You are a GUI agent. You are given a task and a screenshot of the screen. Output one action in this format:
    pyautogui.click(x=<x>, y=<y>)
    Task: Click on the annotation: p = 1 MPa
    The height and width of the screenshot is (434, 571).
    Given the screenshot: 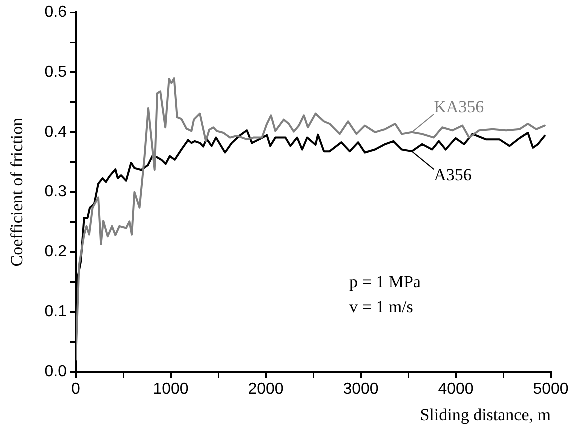 What is the action you would take?
    pyautogui.click(x=386, y=282)
    